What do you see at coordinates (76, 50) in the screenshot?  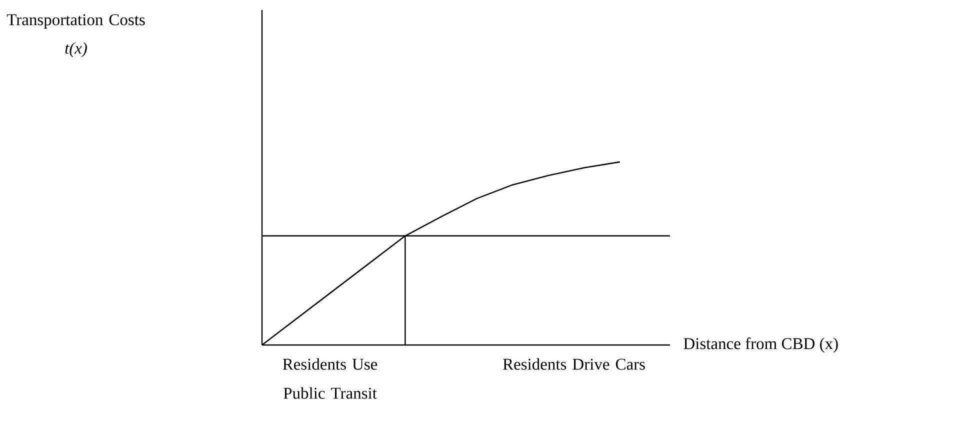 I see `text: t(x)` at bounding box center [76, 50].